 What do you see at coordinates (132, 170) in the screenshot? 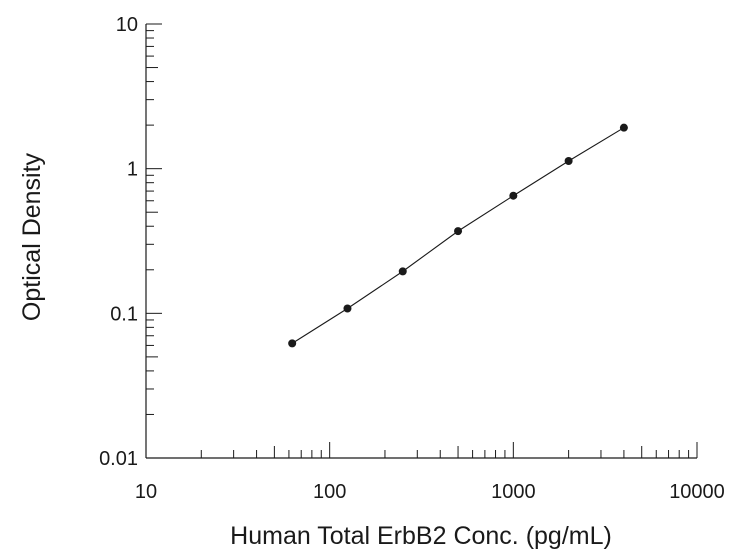
I see `y-tick-label: 1` at bounding box center [132, 170].